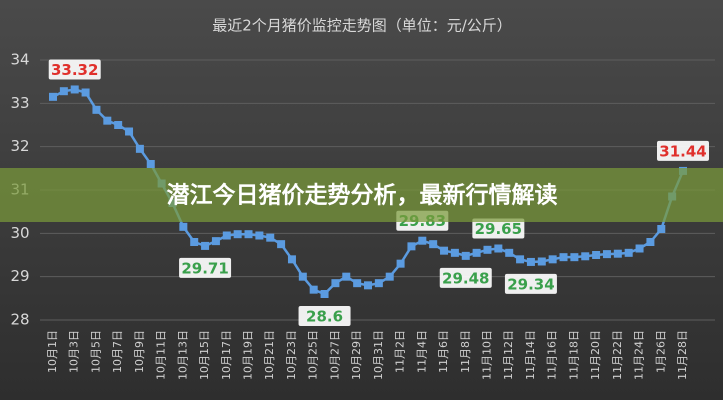 Image resolution: width=723 pixels, height=400 pixels. Describe the element at coordinates (19, 276) in the screenshot. I see `y-tick-label: 29` at that location.